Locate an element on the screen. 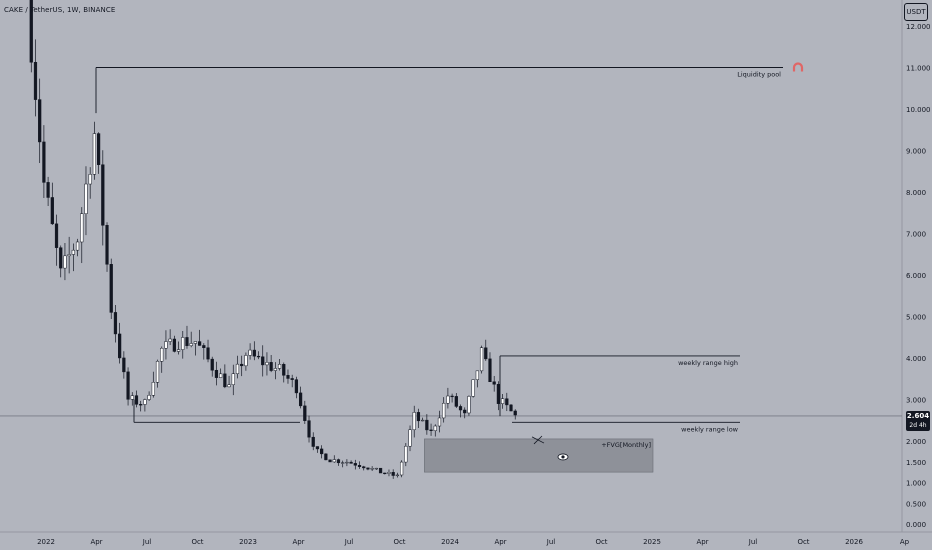  currency-badge: USDT is located at coordinates (916, 12).